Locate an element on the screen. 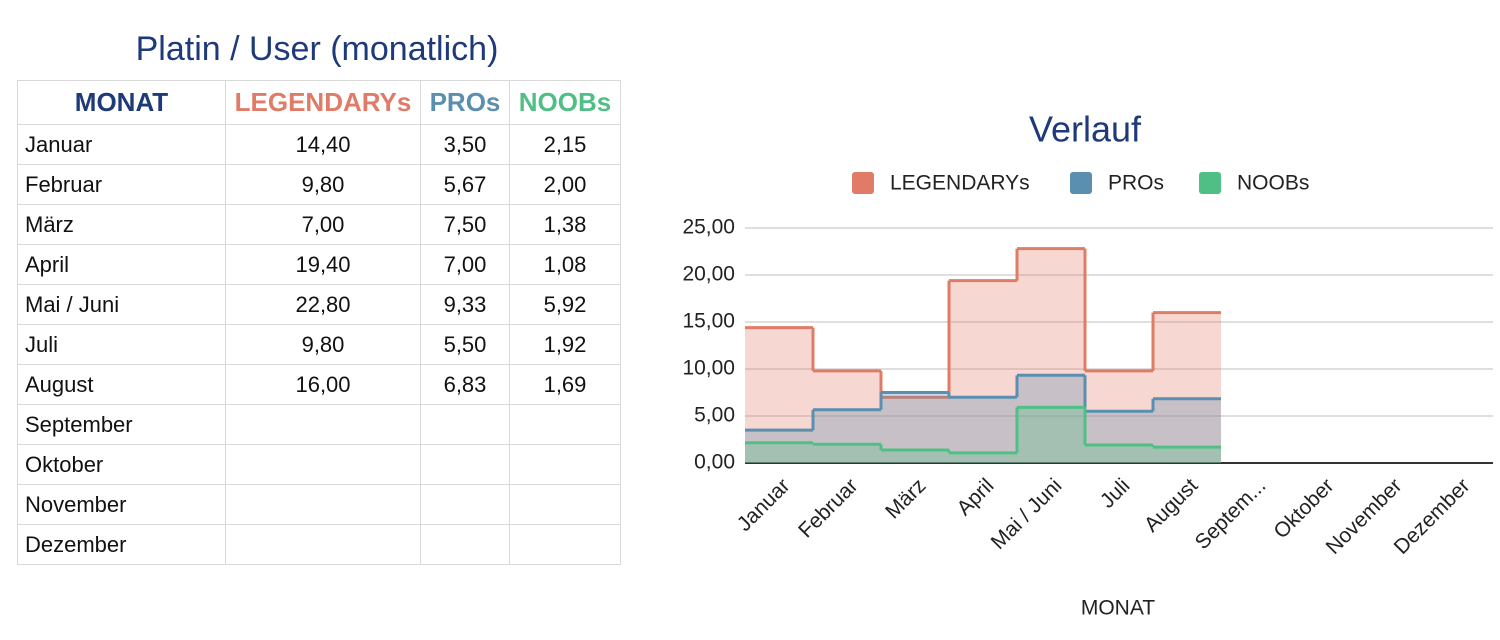  cell: November is located at coordinates (121, 504).